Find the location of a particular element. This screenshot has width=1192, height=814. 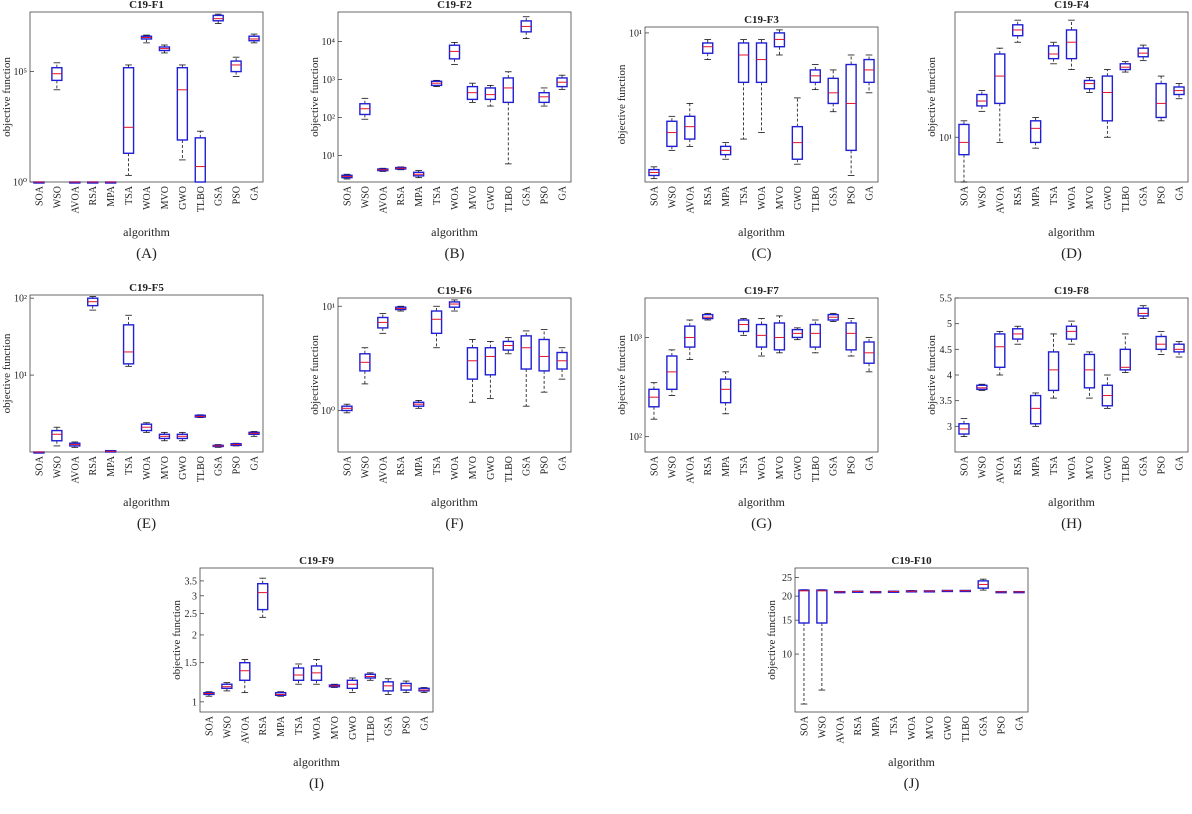

x-tick-label: WOA is located at coordinates (762, 467).